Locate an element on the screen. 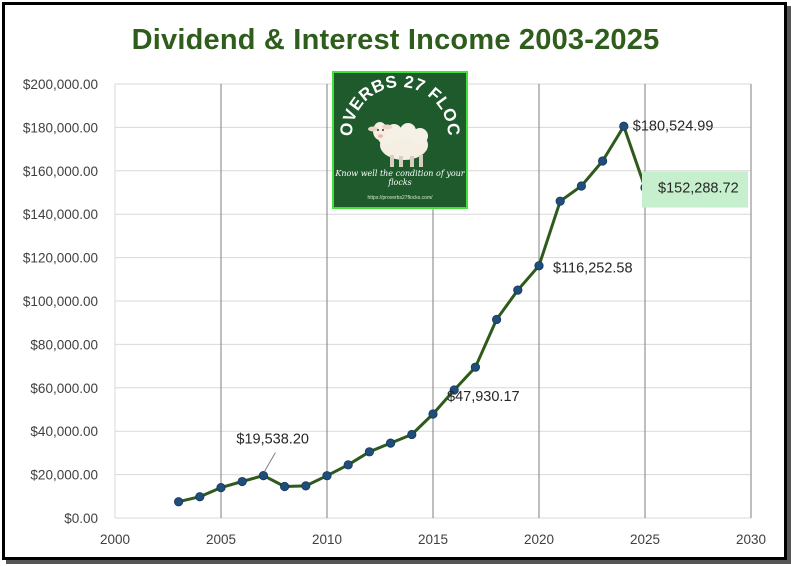 This screenshot has height=566, width=791. x-tick-label: 2030 is located at coordinates (751, 539).